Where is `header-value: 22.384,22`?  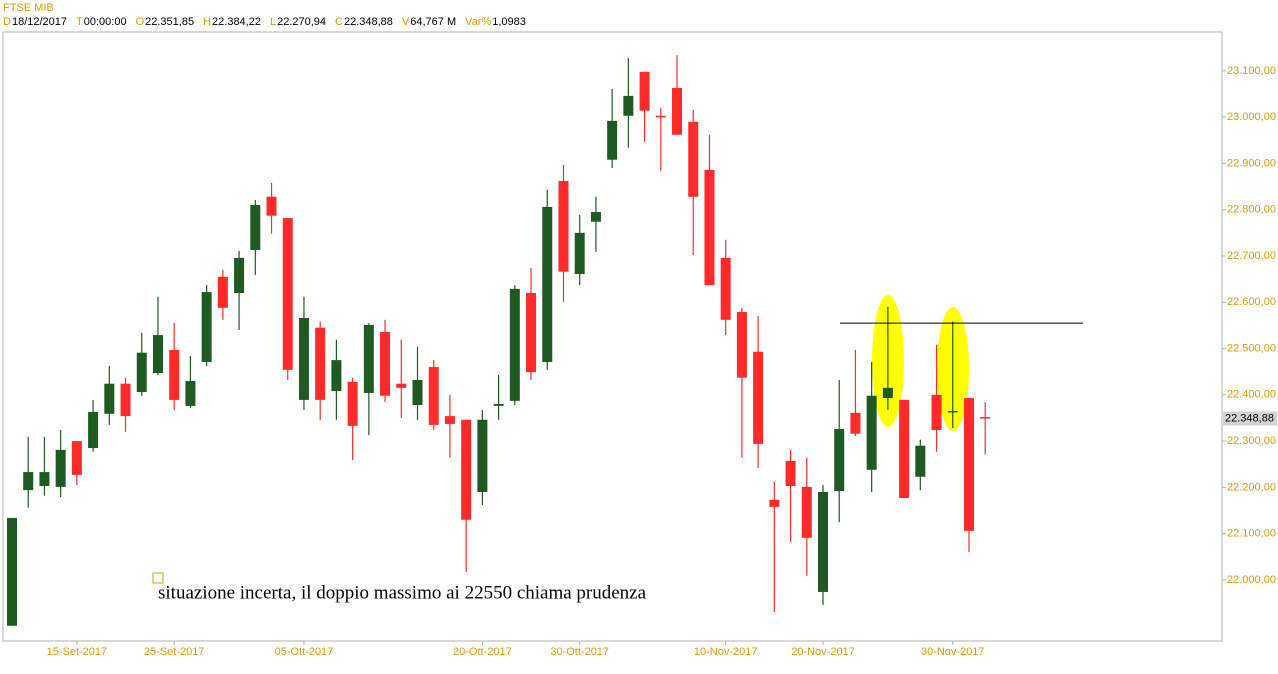
header-value: 22.384,22 is located at coordinates (236, 22).